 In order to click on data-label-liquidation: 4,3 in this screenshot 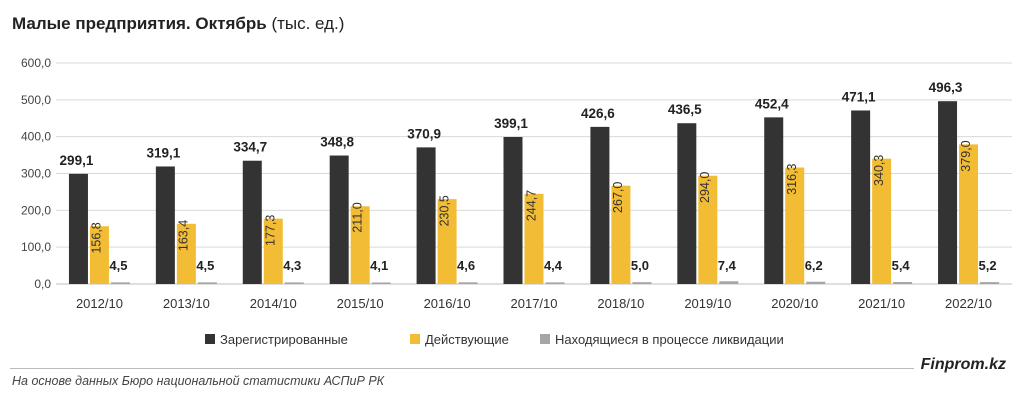, I will do `click(292, 265)`.